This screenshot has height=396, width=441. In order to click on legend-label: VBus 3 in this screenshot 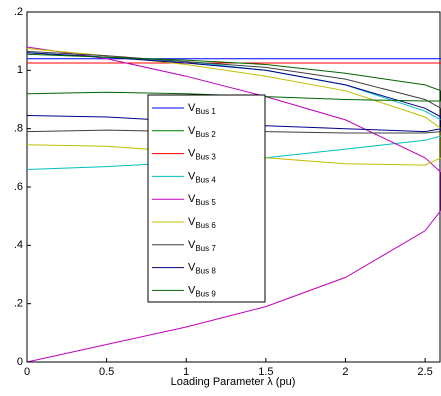, I will do `click(202, 155)`.